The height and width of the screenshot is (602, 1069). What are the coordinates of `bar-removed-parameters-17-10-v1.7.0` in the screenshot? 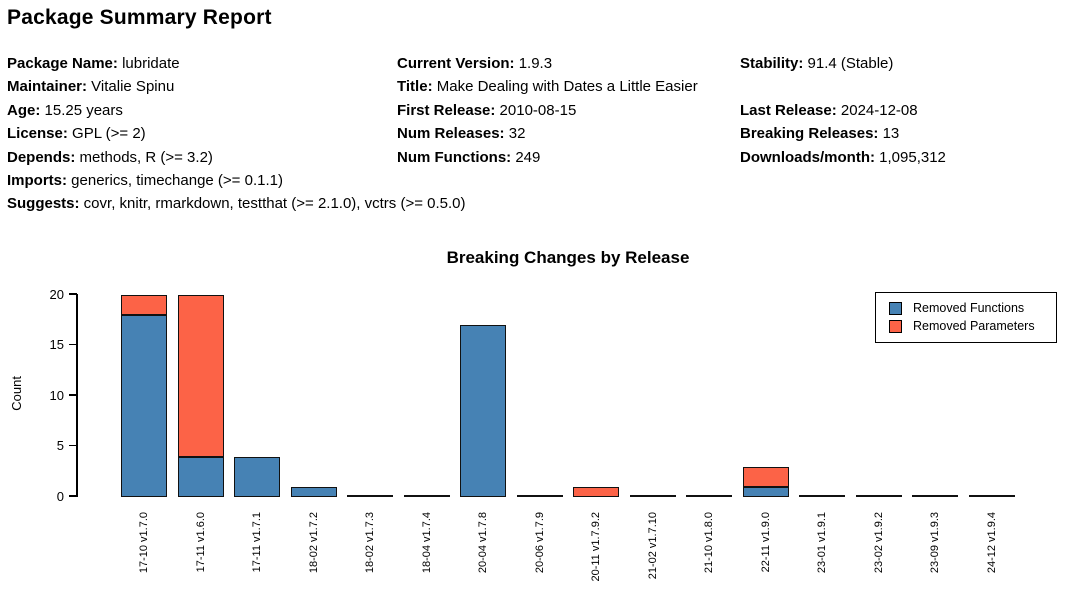 It's located at (144, 305).